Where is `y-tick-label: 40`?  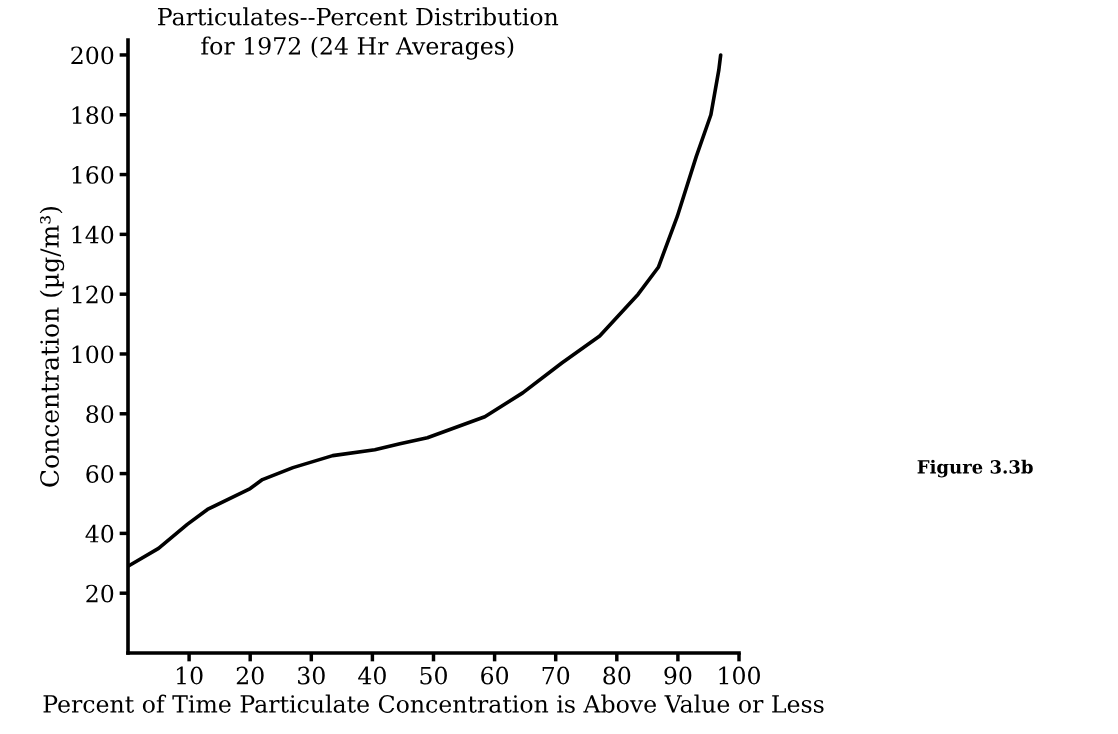
y-tick-label: 40 is located at coordinates (99, 533).